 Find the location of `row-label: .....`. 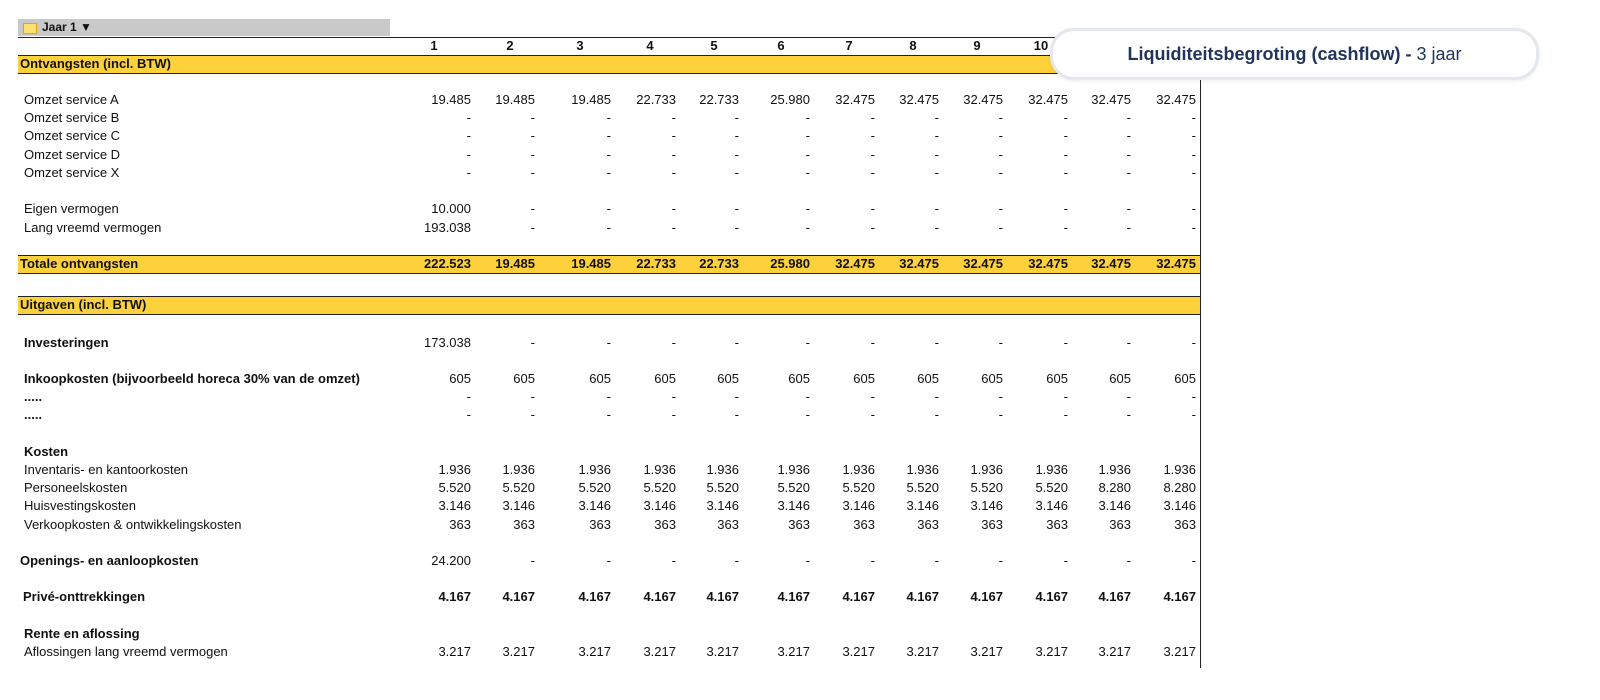

row-label: ..... is located at coordinates (33, 396).